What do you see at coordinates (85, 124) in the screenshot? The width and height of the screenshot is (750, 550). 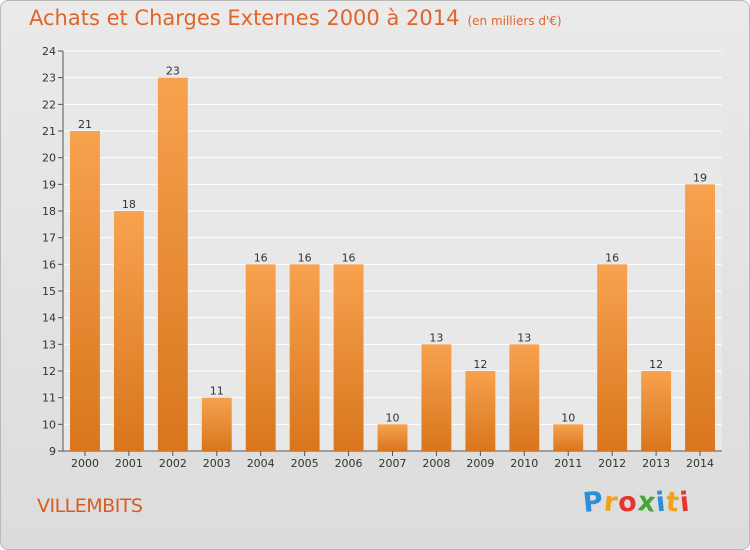 I see `bar-value-label: 21` at bounding box center [85, 124].